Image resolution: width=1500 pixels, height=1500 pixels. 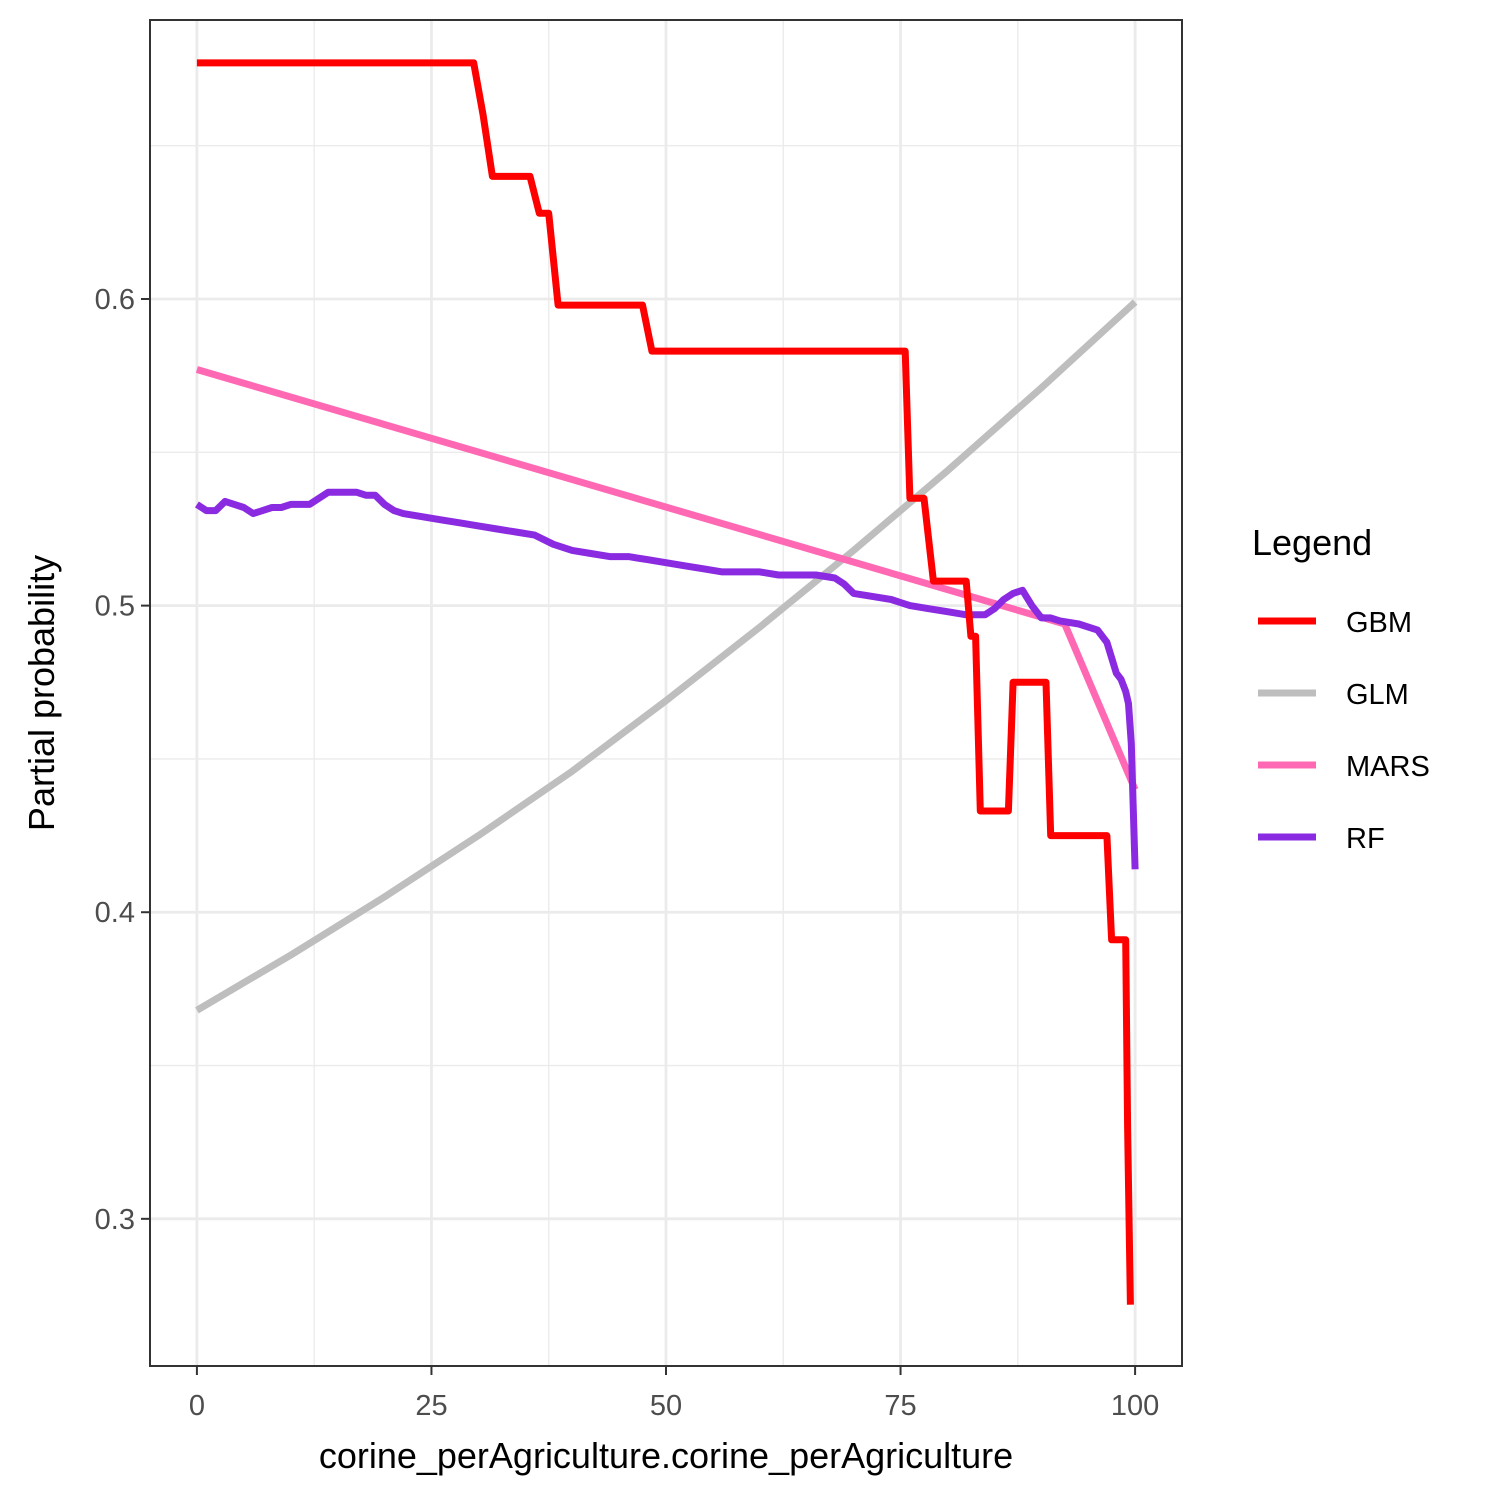 What do you see at coordinates (1377, 695) in the screenshot?
I see `legend-label-glm: GLM` at bounding box center [1377, 695].